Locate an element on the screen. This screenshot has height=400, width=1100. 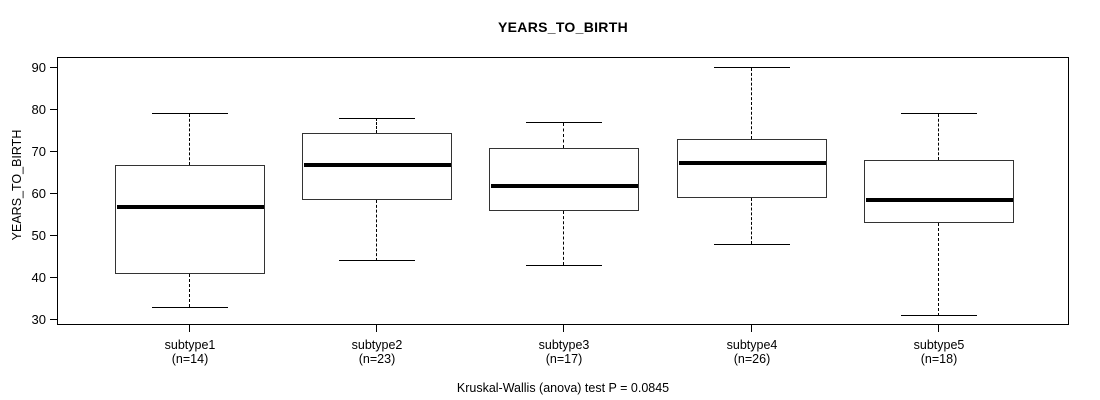
category-n-count: (n=23) is located at coordinates (377, 358).